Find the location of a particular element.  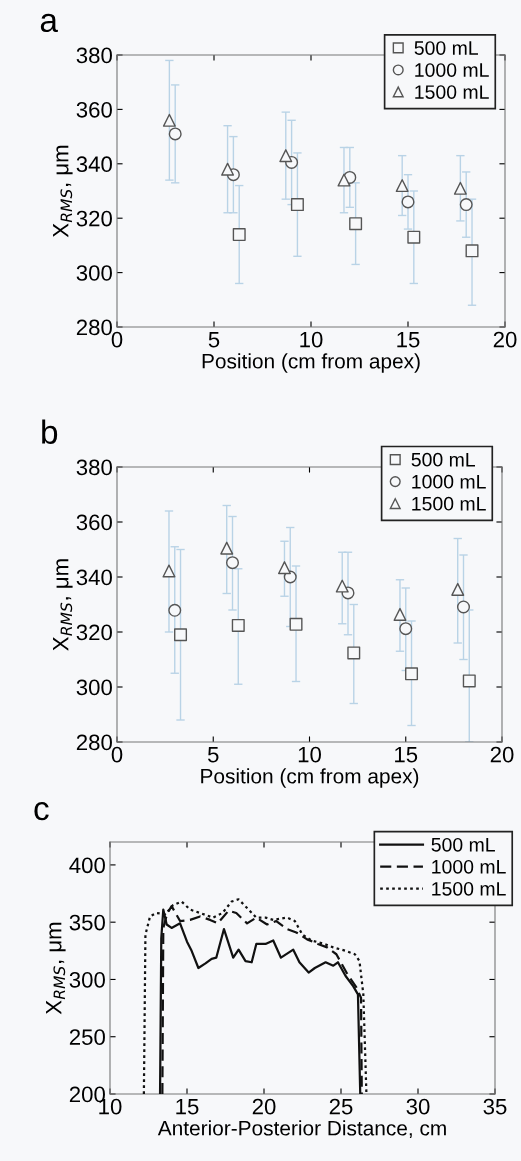

y-tick-label: 400 is located at coordinates (87, 865).